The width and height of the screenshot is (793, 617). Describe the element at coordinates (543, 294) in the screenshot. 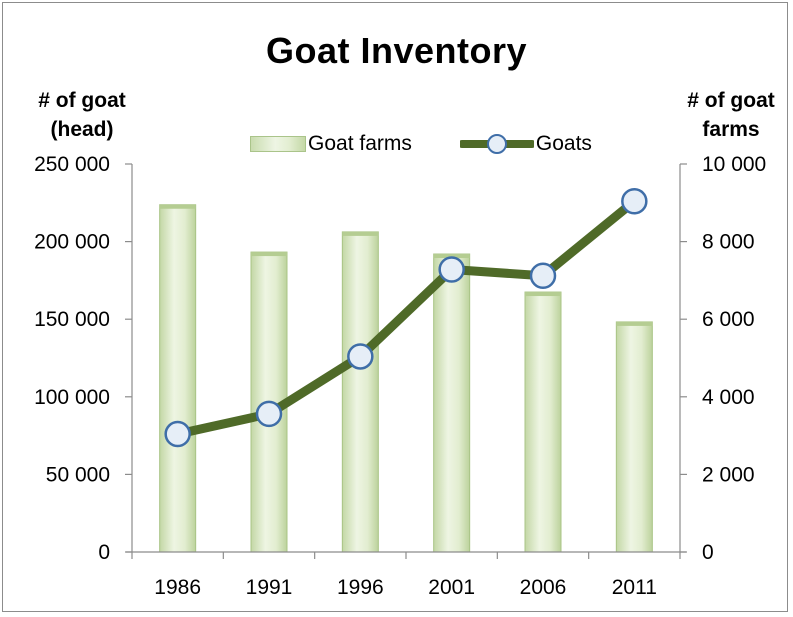

I see `bar-cap-2006` at that location.